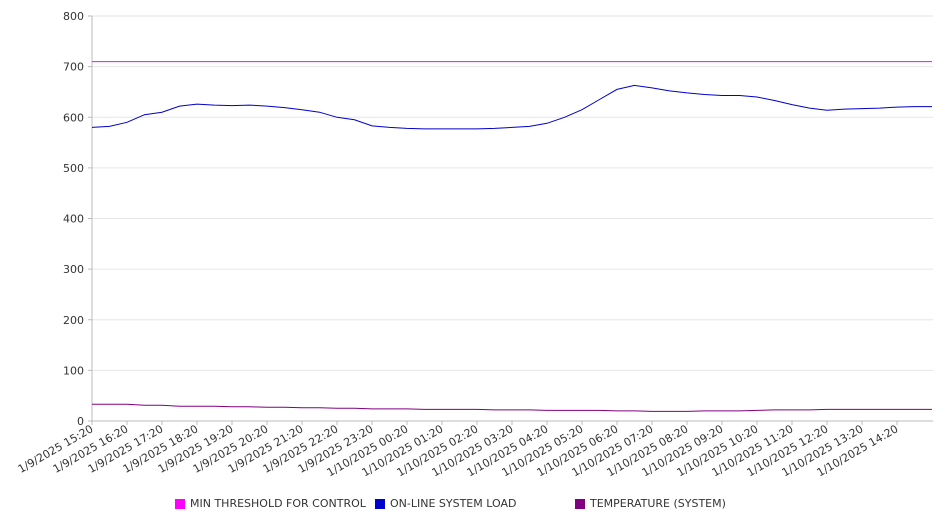  Describe the element at coordinates (80, 421) in the screenshot. I see `y-tick-label: 0` at that location.